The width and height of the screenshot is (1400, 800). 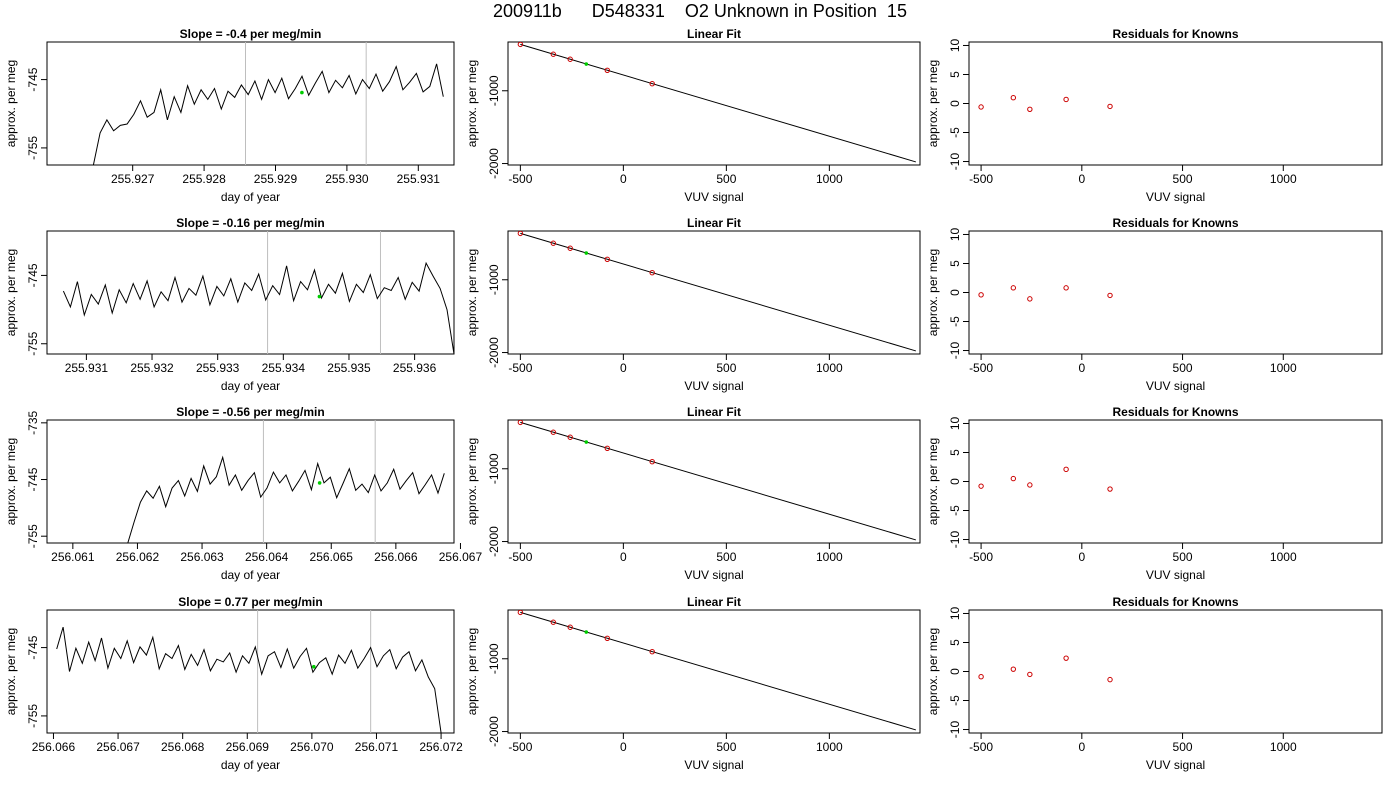 I want to click on y-tick-label: -2000, so click(x=494, y=541).